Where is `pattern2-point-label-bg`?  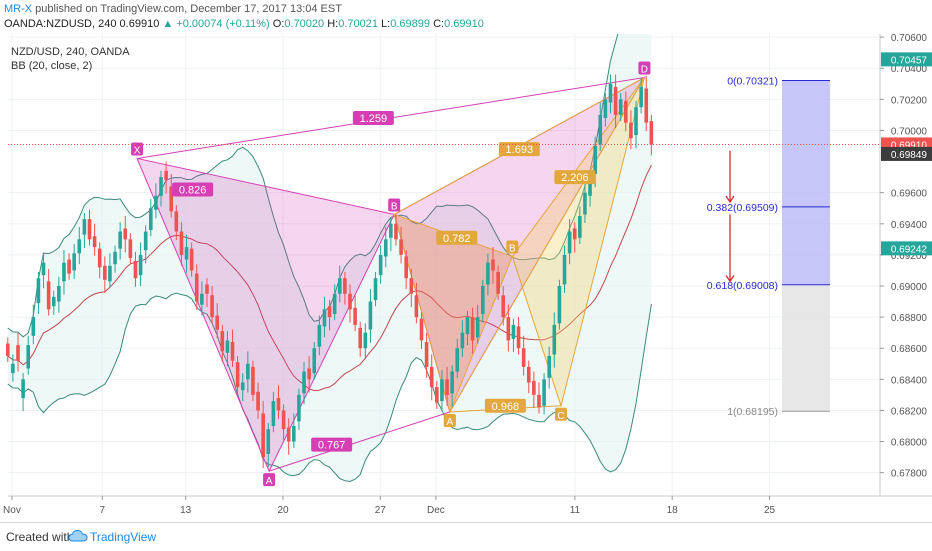
pattern2-point-label-bg is located at coordinates (449, 420).